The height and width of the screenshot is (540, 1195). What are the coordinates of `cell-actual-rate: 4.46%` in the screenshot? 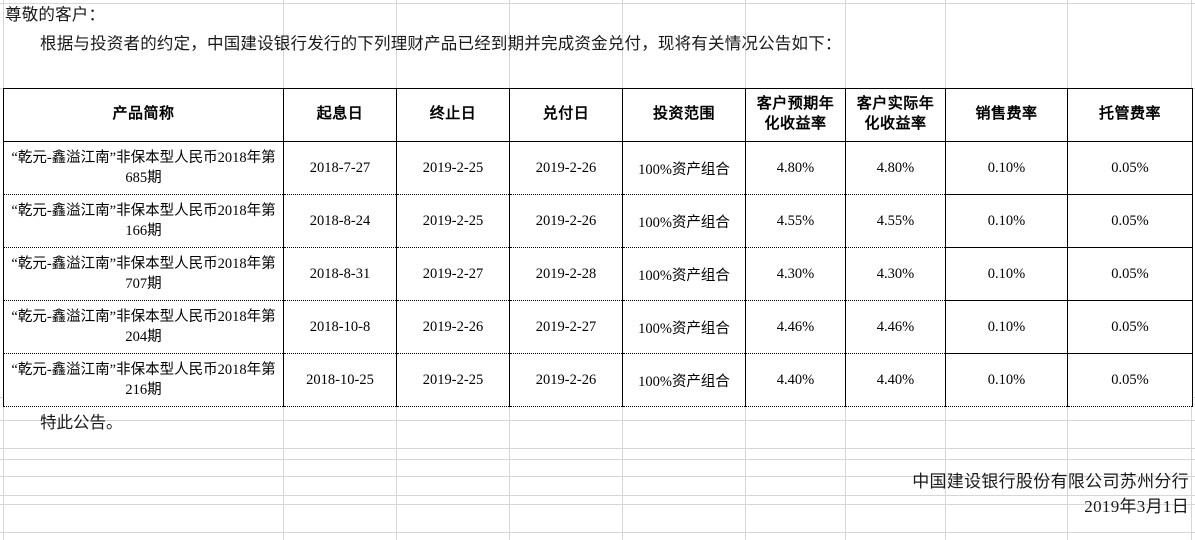 It's located at (895, 327).